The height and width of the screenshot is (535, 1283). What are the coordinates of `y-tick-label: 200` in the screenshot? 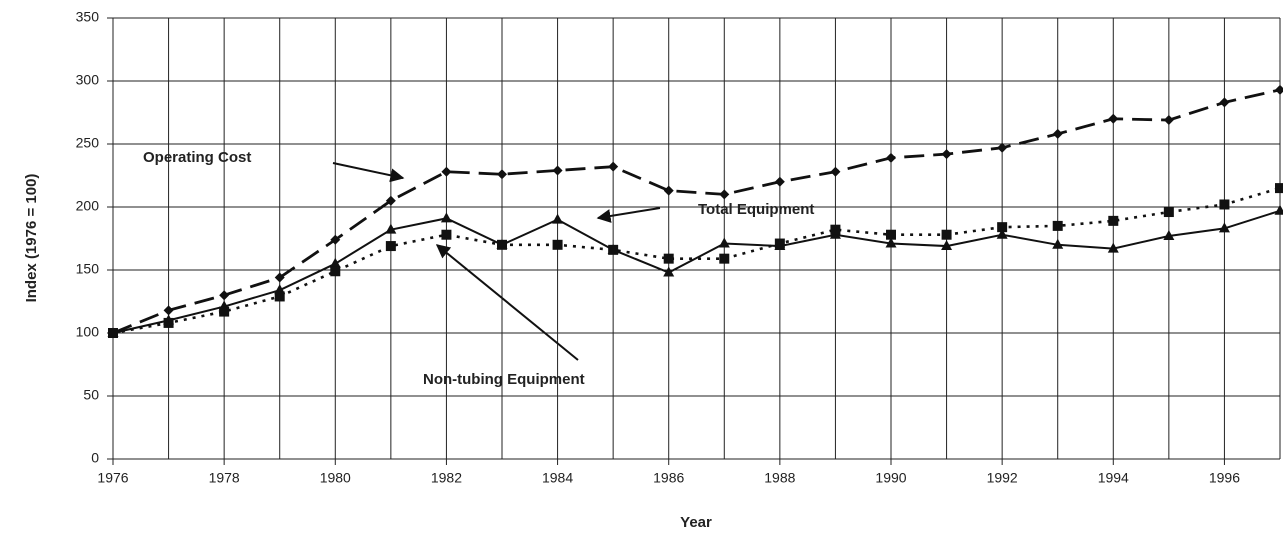 It's located at (88, 206).